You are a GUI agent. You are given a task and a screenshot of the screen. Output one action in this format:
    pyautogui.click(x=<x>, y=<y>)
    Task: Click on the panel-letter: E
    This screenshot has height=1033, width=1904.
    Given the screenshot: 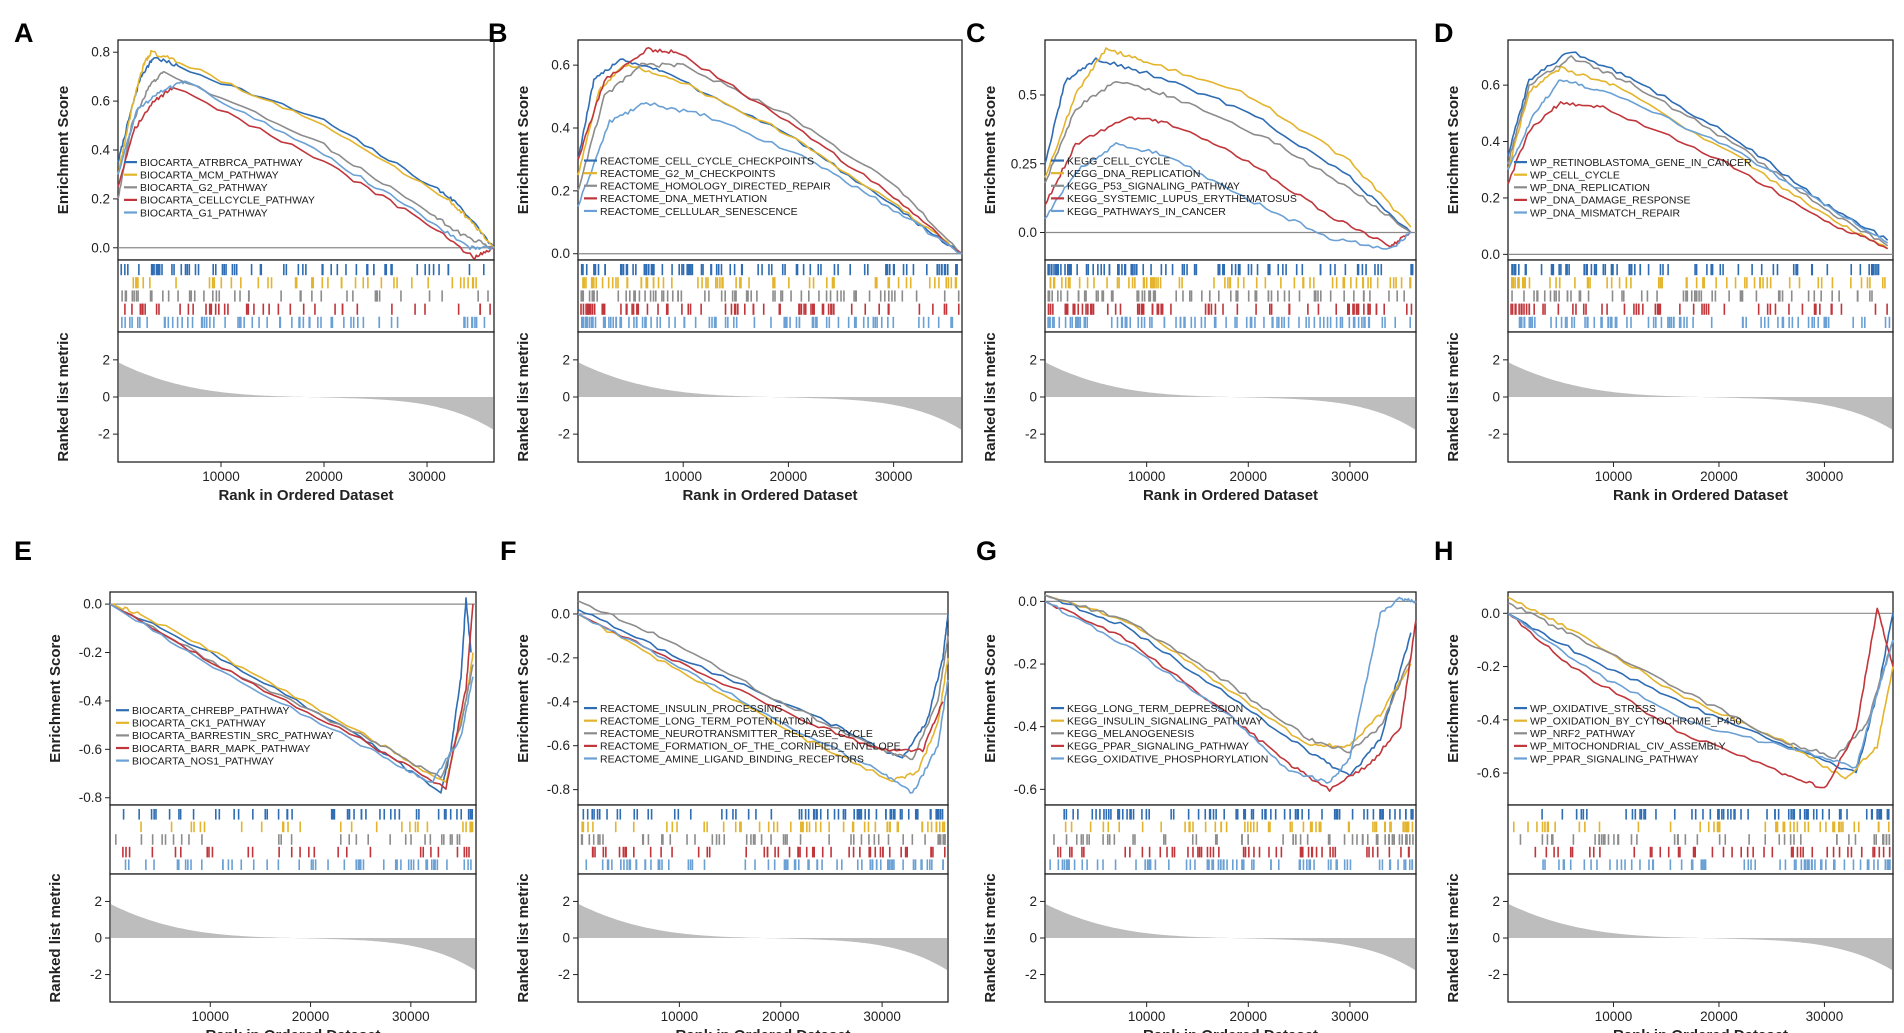 What is the action you would take?
    pyautogui.click(x=23, y=551)
    